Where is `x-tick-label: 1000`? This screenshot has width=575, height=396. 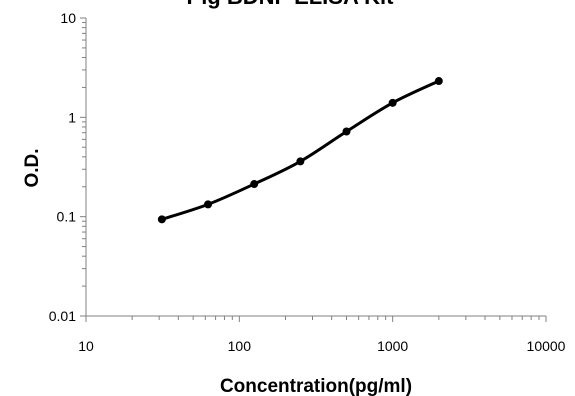
x-tick-label: 1000 is located at coordinates (392, 346).